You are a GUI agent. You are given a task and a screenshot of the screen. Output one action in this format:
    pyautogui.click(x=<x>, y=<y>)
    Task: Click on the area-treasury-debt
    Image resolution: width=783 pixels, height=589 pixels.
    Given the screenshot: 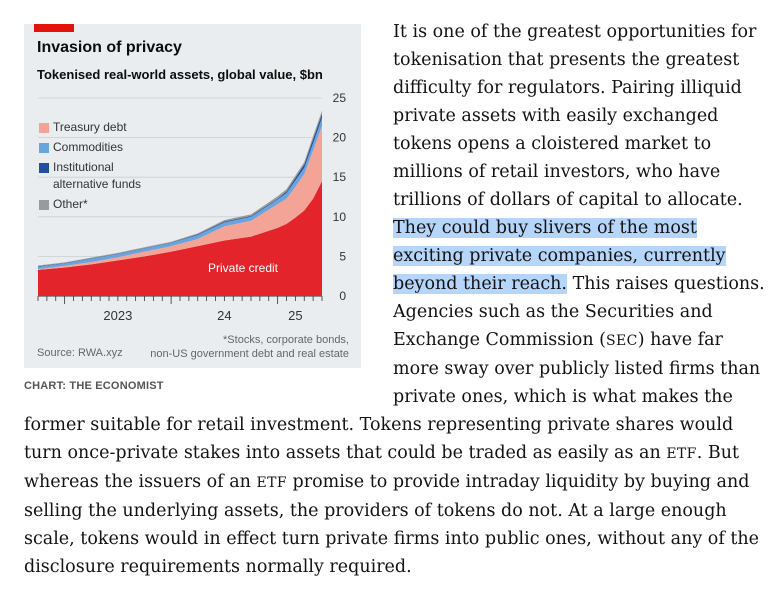 What is the action you would take?
    pyautogui.click(x=180, y=197)
    